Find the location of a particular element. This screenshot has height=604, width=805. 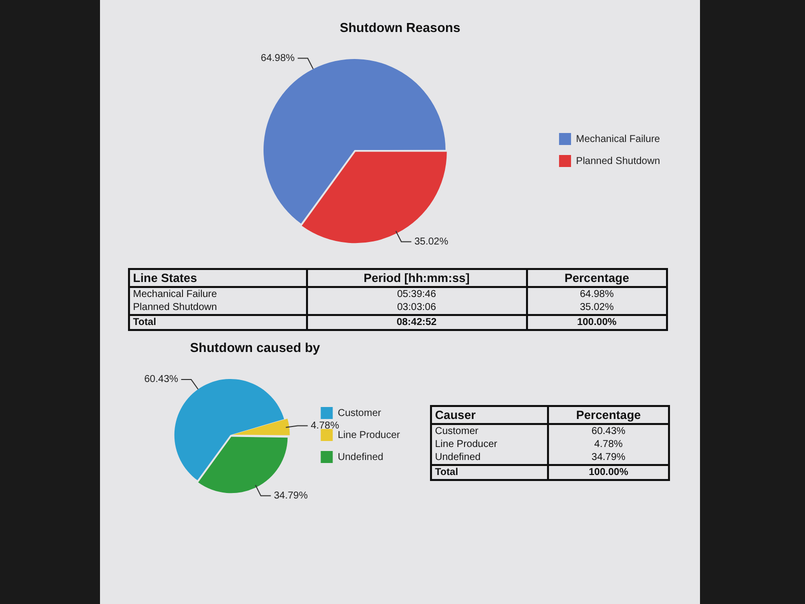

legend-label: Mechanical Failure is located at coordinates (618, 139).